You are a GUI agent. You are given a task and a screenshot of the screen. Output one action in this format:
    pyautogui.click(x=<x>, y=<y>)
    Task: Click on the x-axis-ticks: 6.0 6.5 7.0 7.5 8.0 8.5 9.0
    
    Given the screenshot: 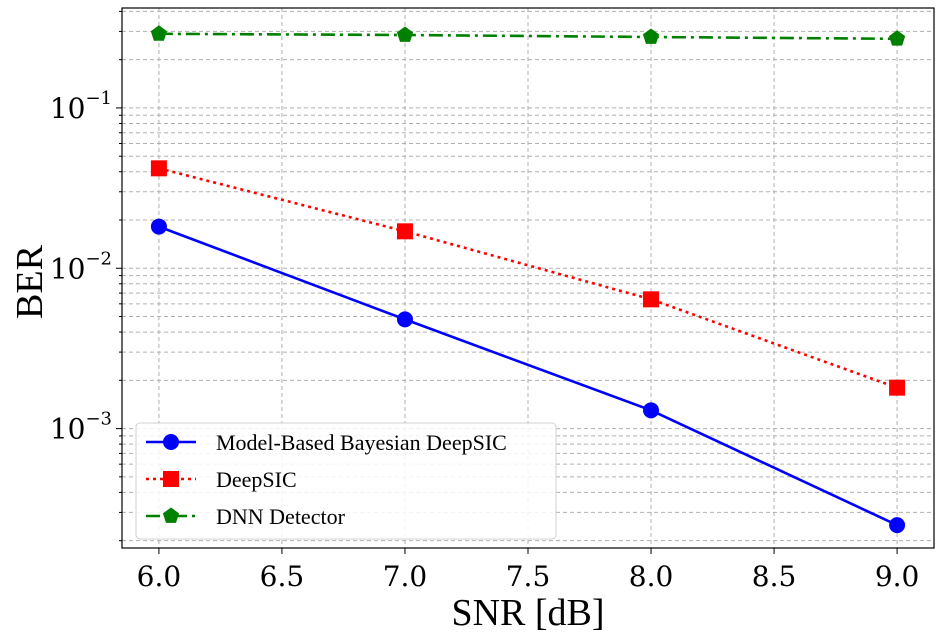 What is the action you would take?
    pyautogui.click(x=528, y=570)
    